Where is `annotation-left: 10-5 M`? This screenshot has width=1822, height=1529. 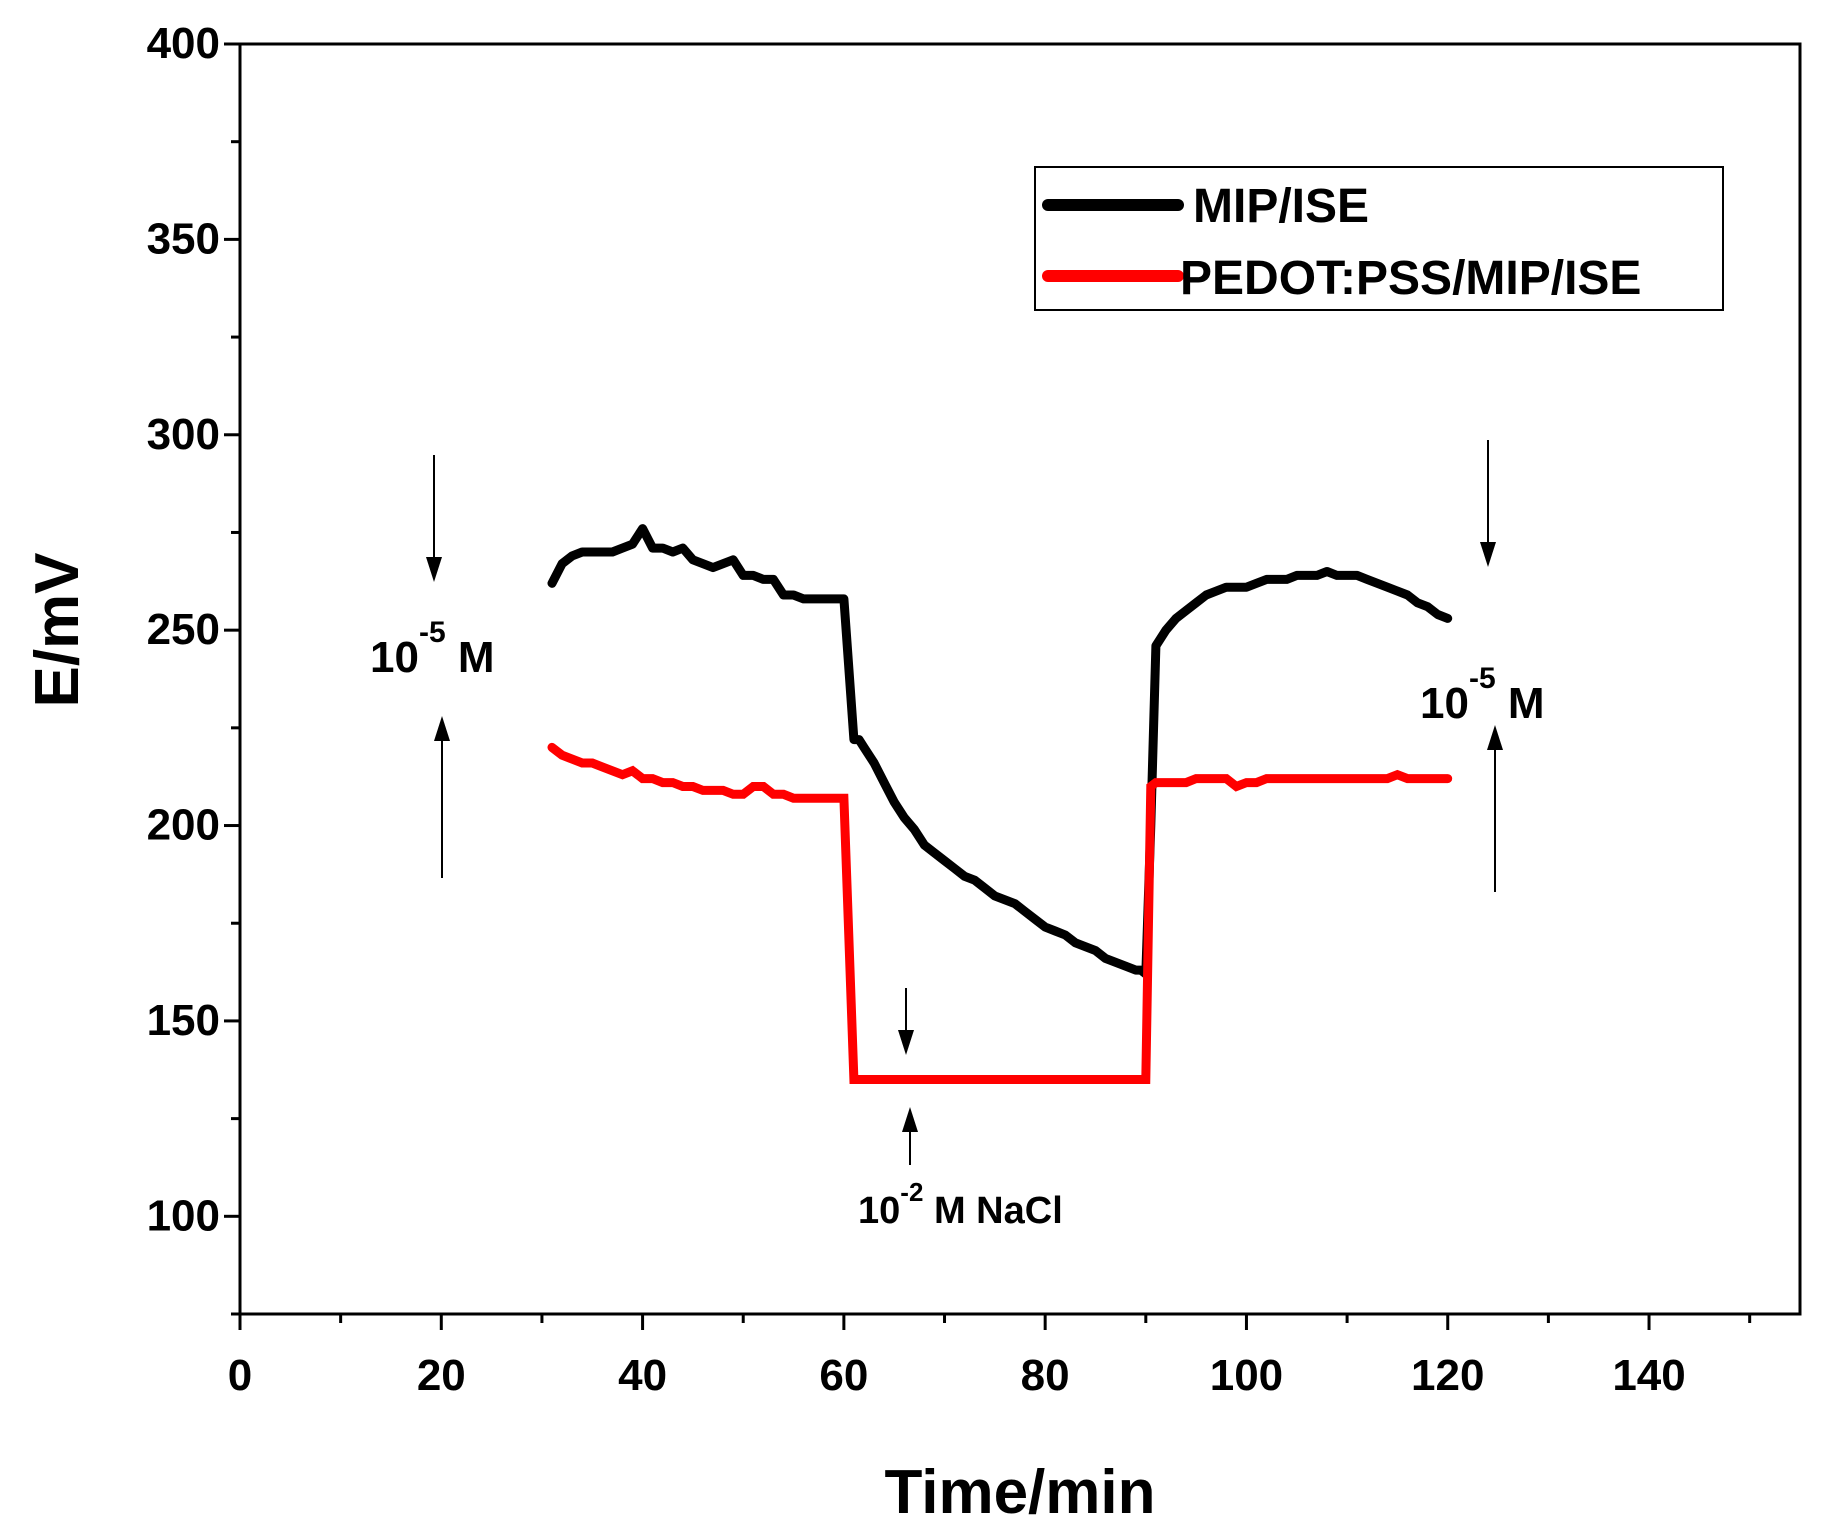
annotation-left: 10-5 M is located at coordinates (432, 666).